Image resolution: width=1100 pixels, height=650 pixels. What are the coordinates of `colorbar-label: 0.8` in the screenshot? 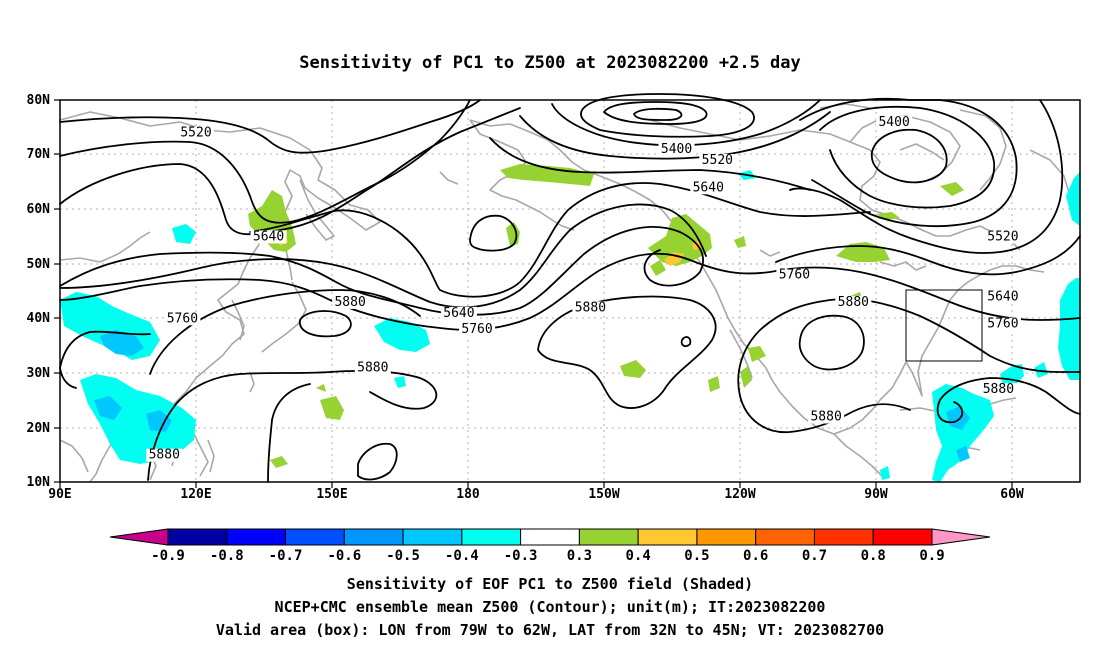 It's located at (873, 556).